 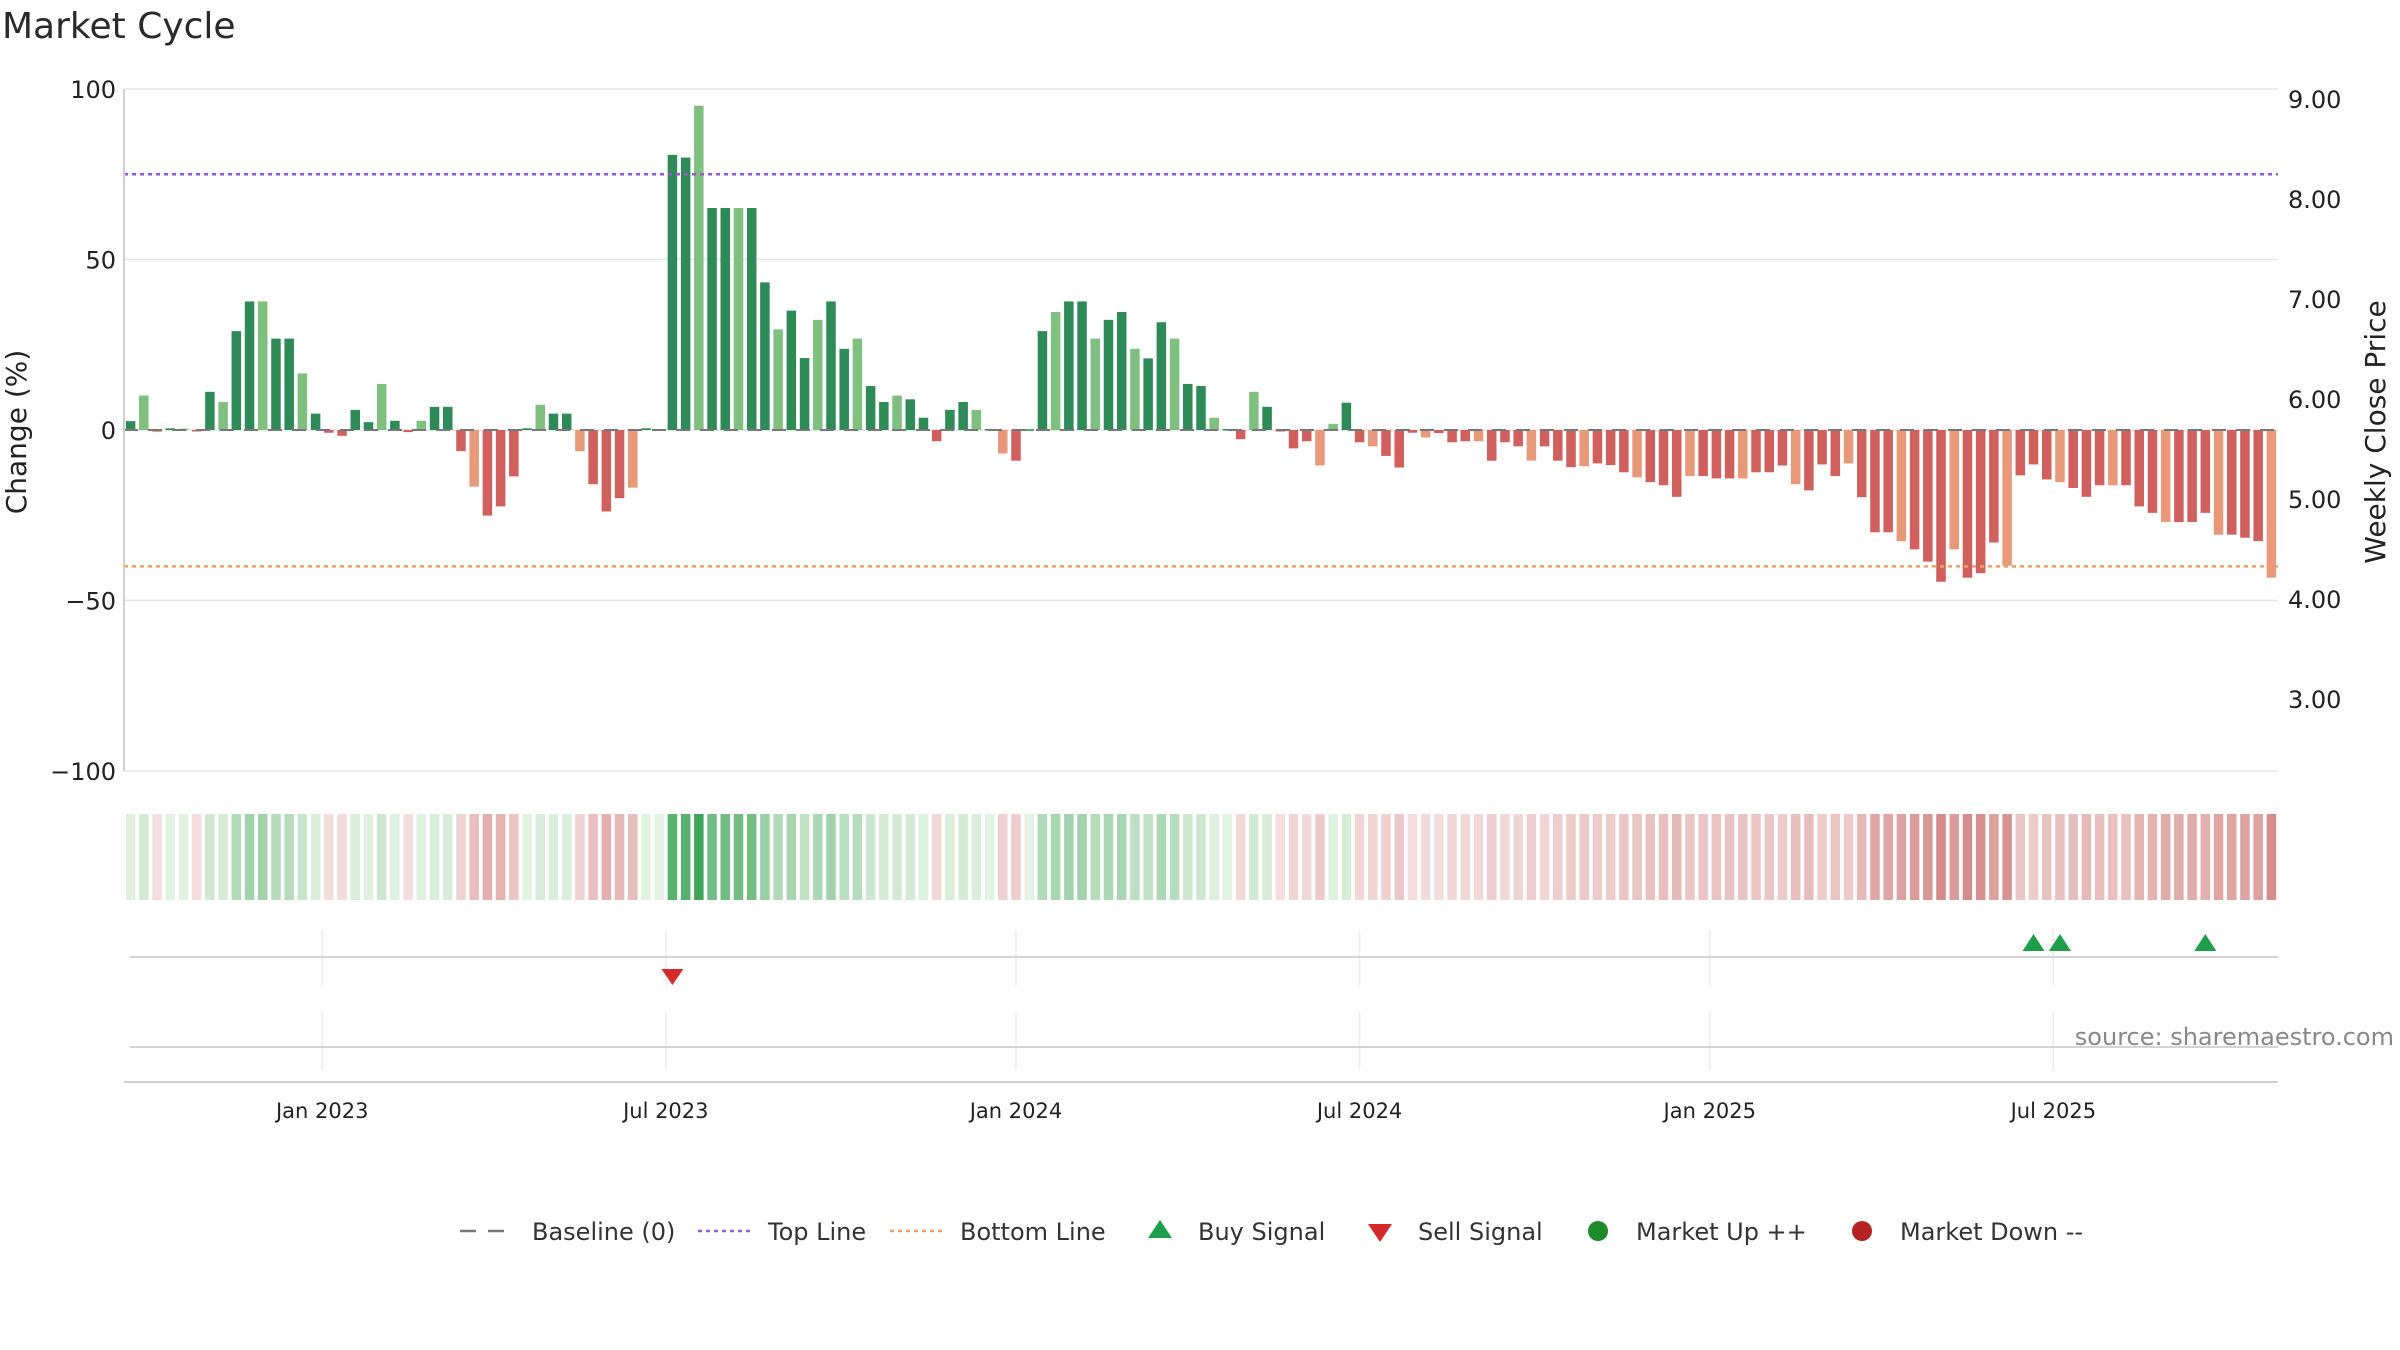 I want to click on y-axis-title: Change (%), so click(x=16, y=432).